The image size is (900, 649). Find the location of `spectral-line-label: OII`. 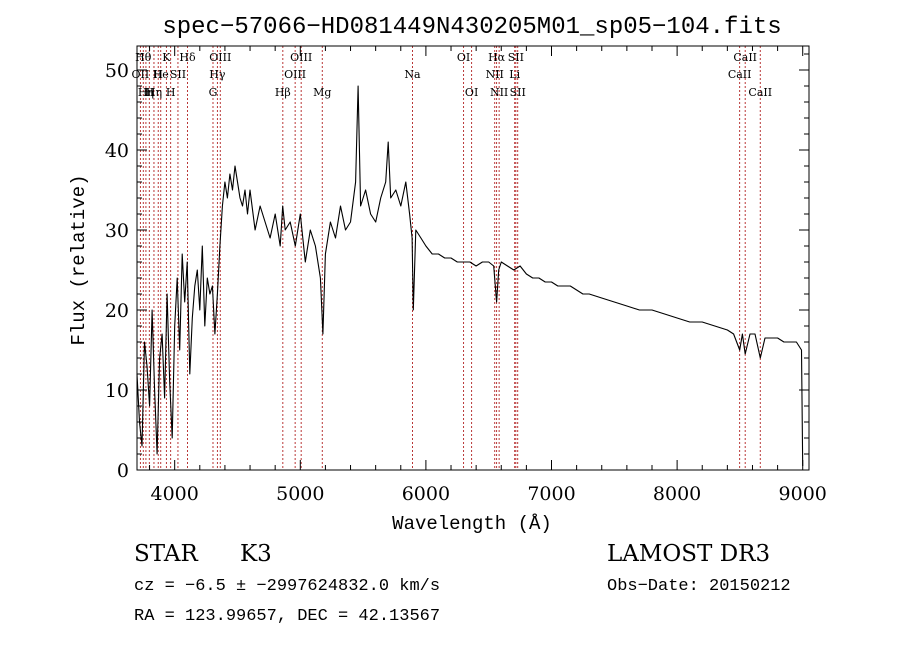

spectral-line-label: OII is located at coordinates (141, 74).